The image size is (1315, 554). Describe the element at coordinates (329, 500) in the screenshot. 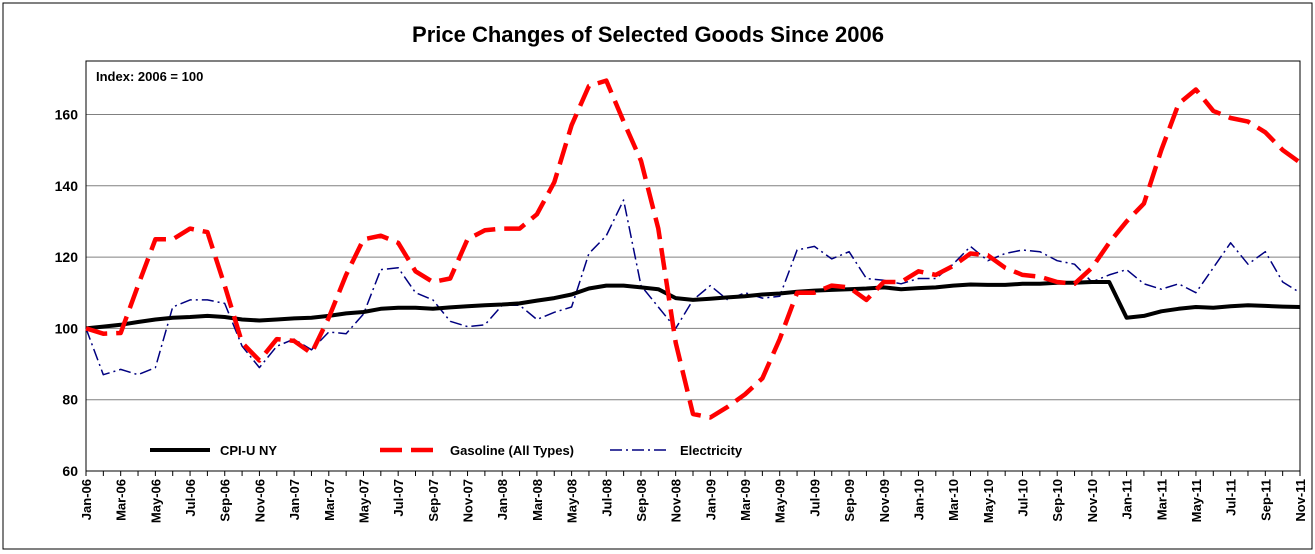

I see `x-tick-label: Mar-07` at that location.